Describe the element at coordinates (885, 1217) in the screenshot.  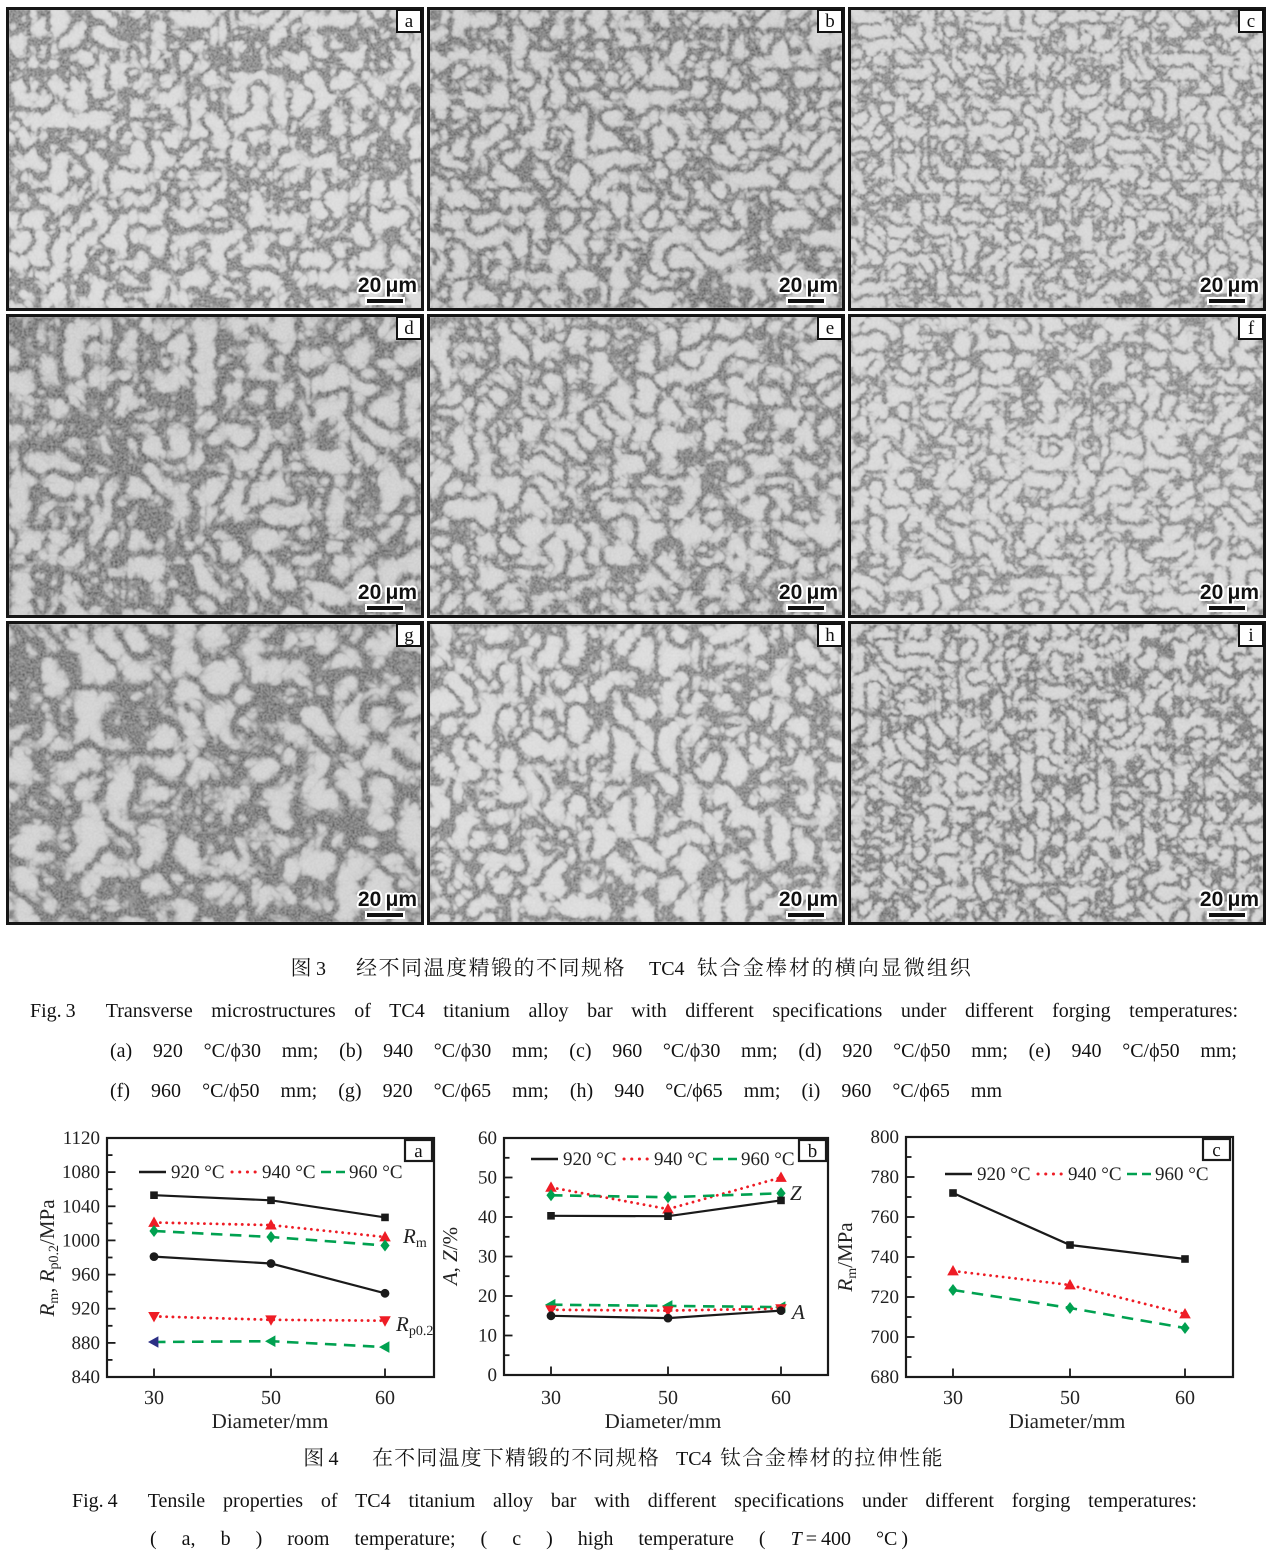
I see `svg-text: 760` at that location.